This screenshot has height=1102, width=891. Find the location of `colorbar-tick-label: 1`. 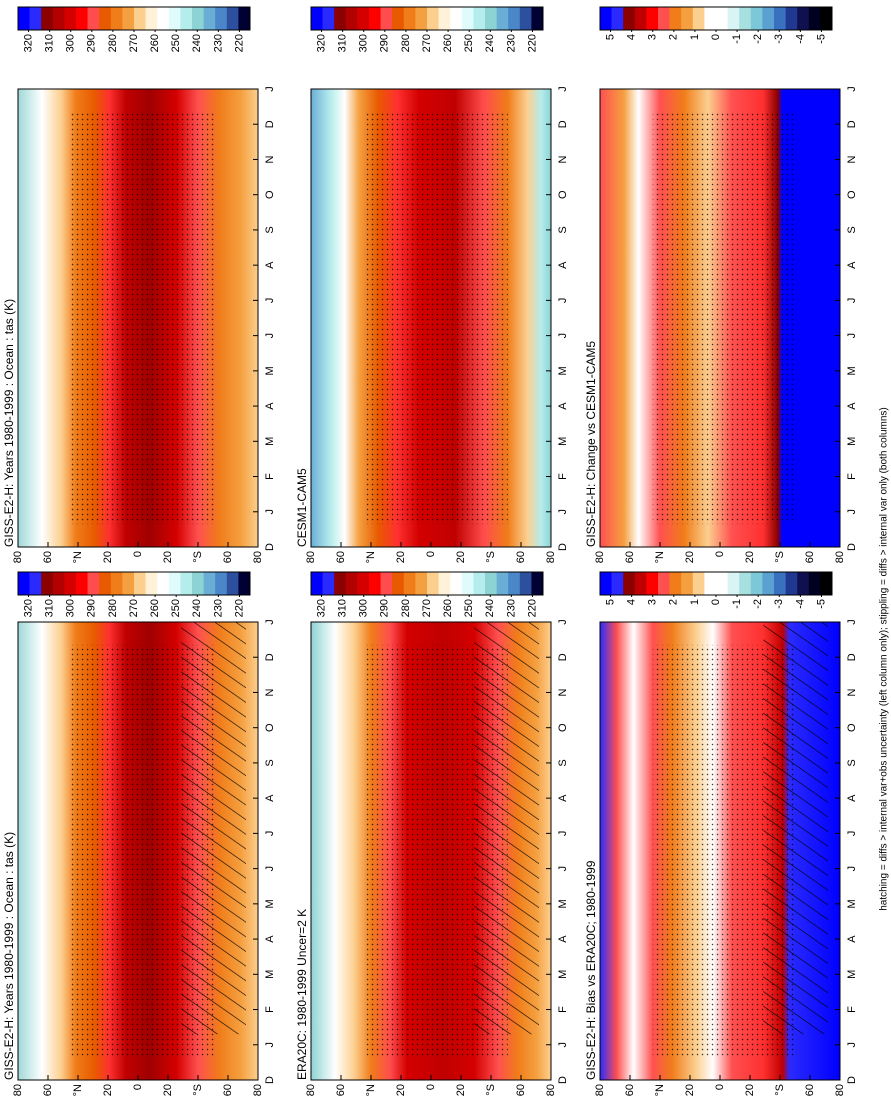

colorbar-tick-label: 1 is located at coordinates (695, 602).